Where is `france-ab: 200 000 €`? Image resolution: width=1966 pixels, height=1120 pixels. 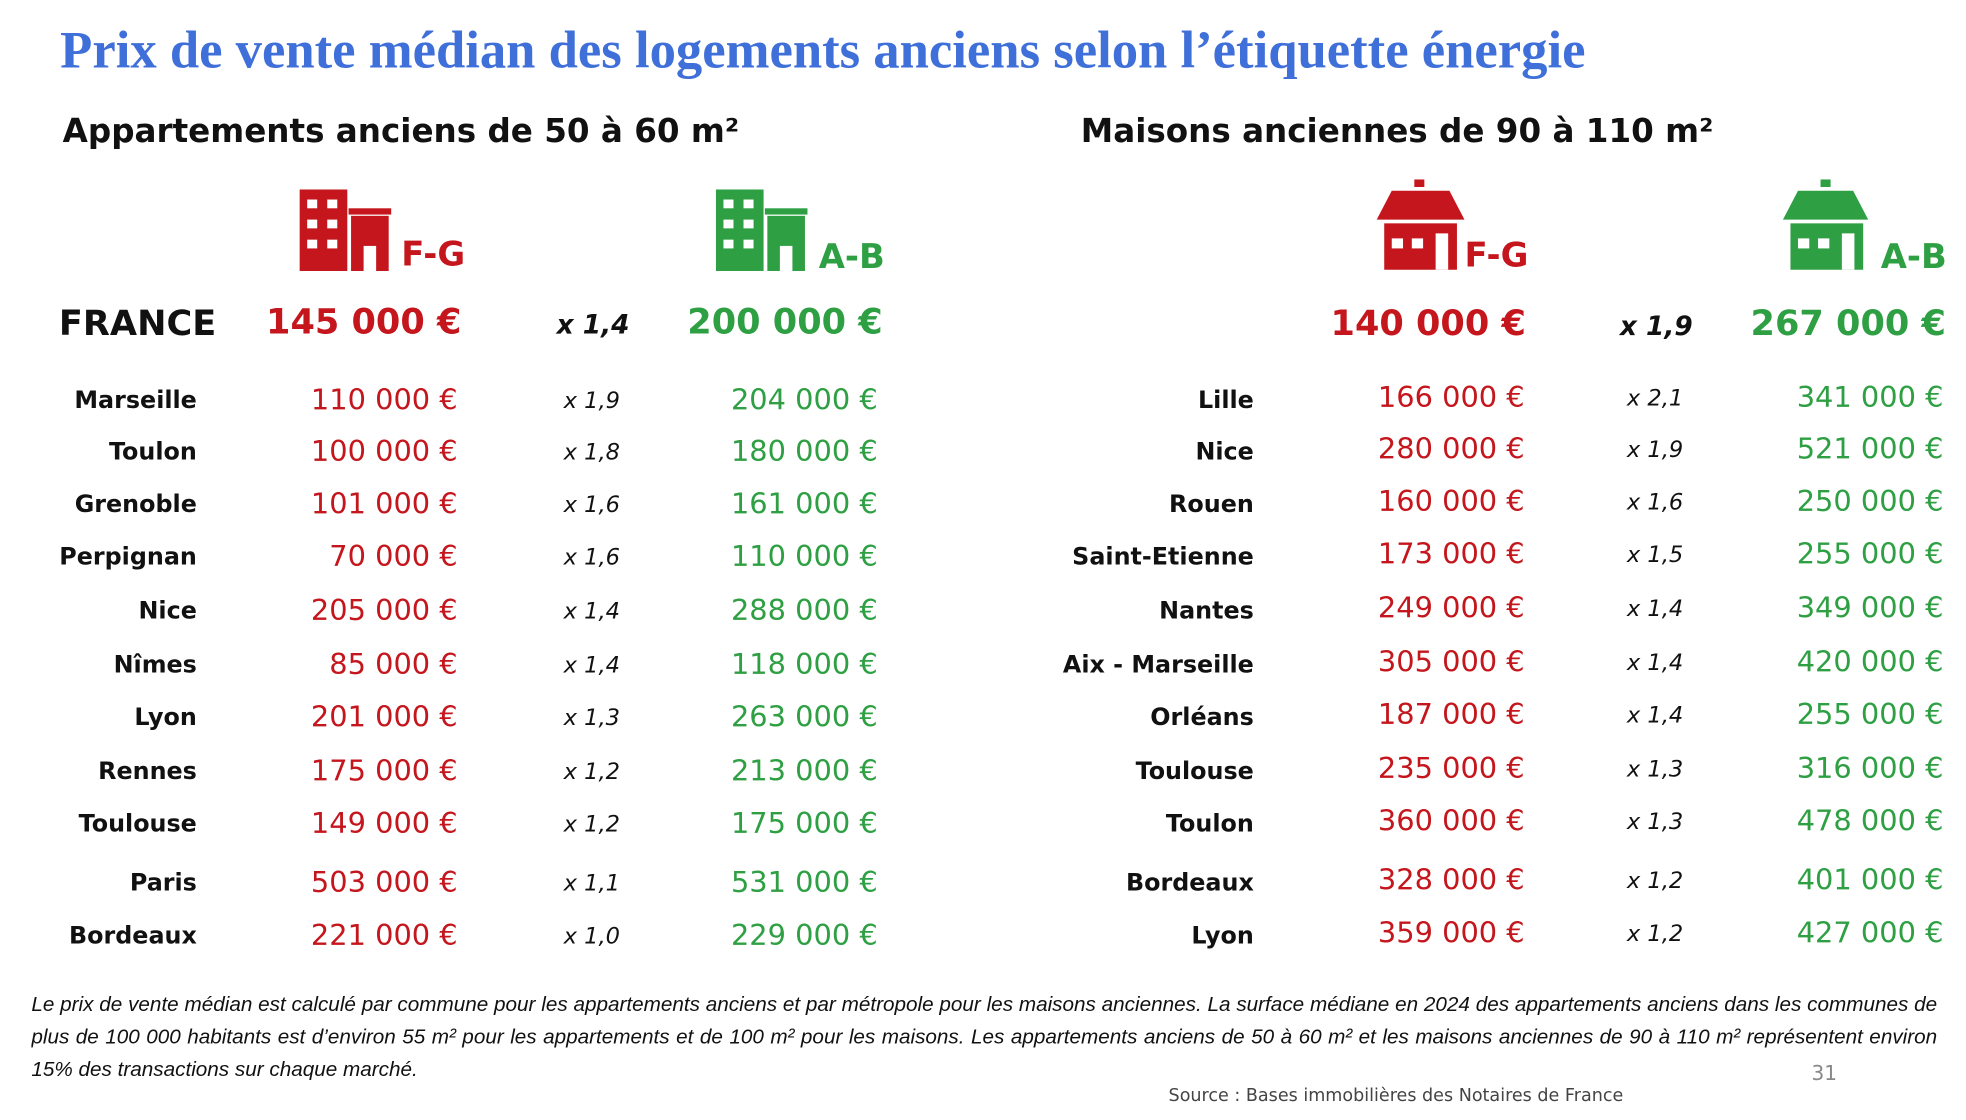 france-ab: 200 000 € is located at coordinates (784, 322).